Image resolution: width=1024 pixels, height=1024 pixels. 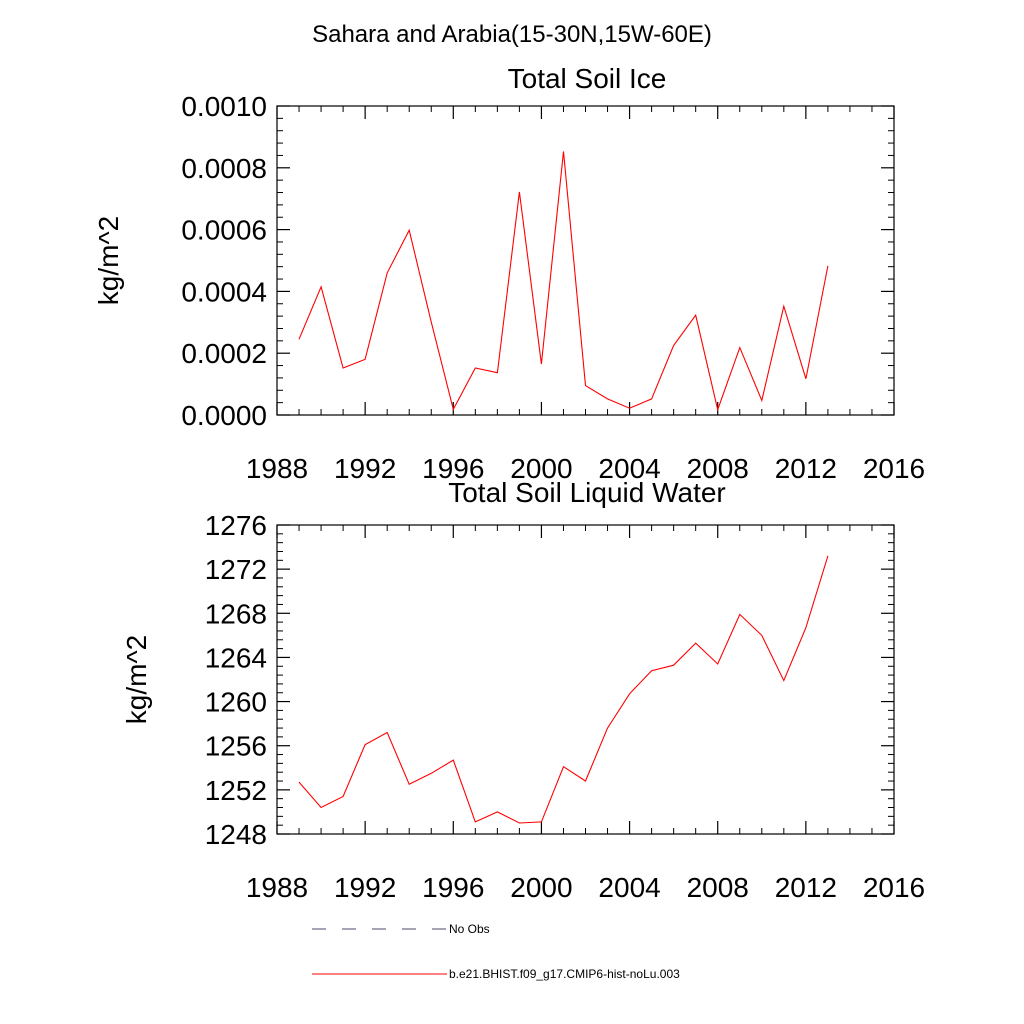 I want to click on y-tick-label: 0.0000, so click(x=224, y=415).